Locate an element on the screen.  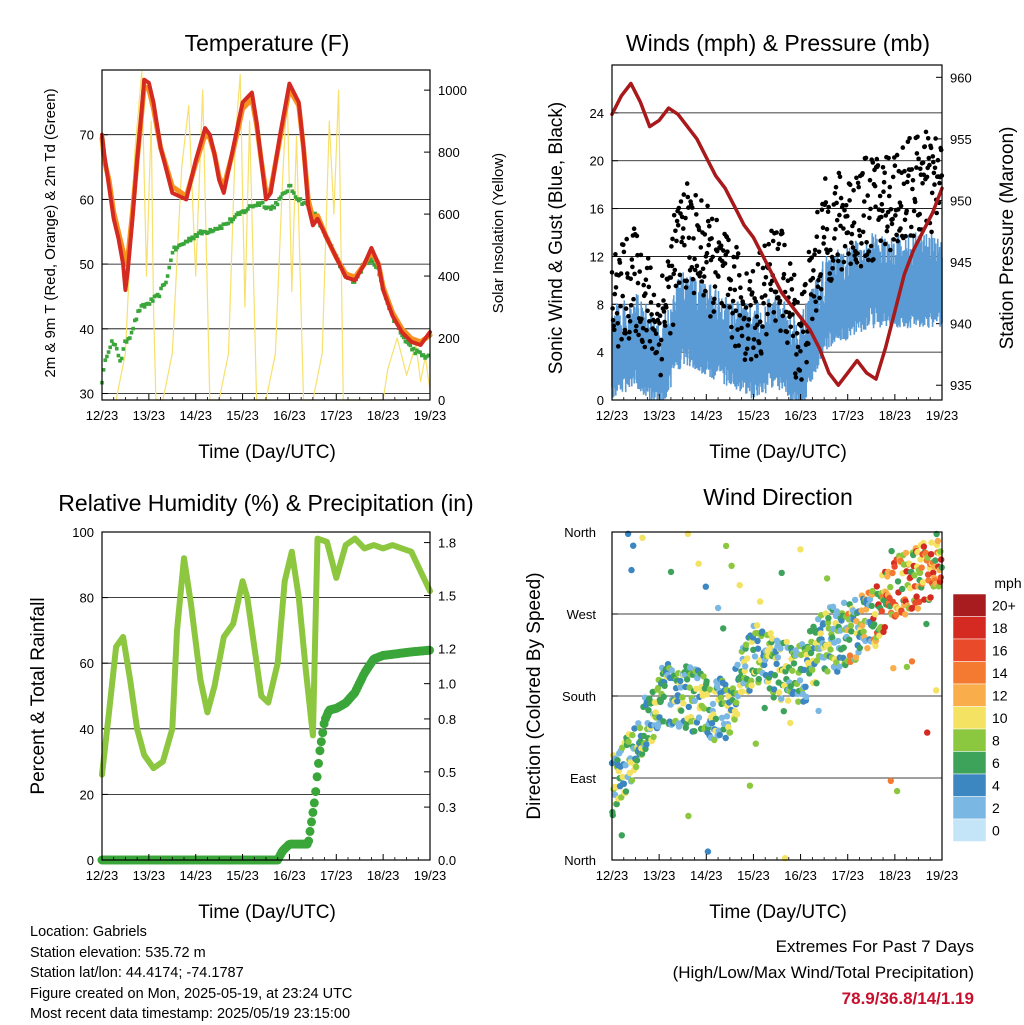
y-tick-label: 20 is located at coordinates (597, 161).